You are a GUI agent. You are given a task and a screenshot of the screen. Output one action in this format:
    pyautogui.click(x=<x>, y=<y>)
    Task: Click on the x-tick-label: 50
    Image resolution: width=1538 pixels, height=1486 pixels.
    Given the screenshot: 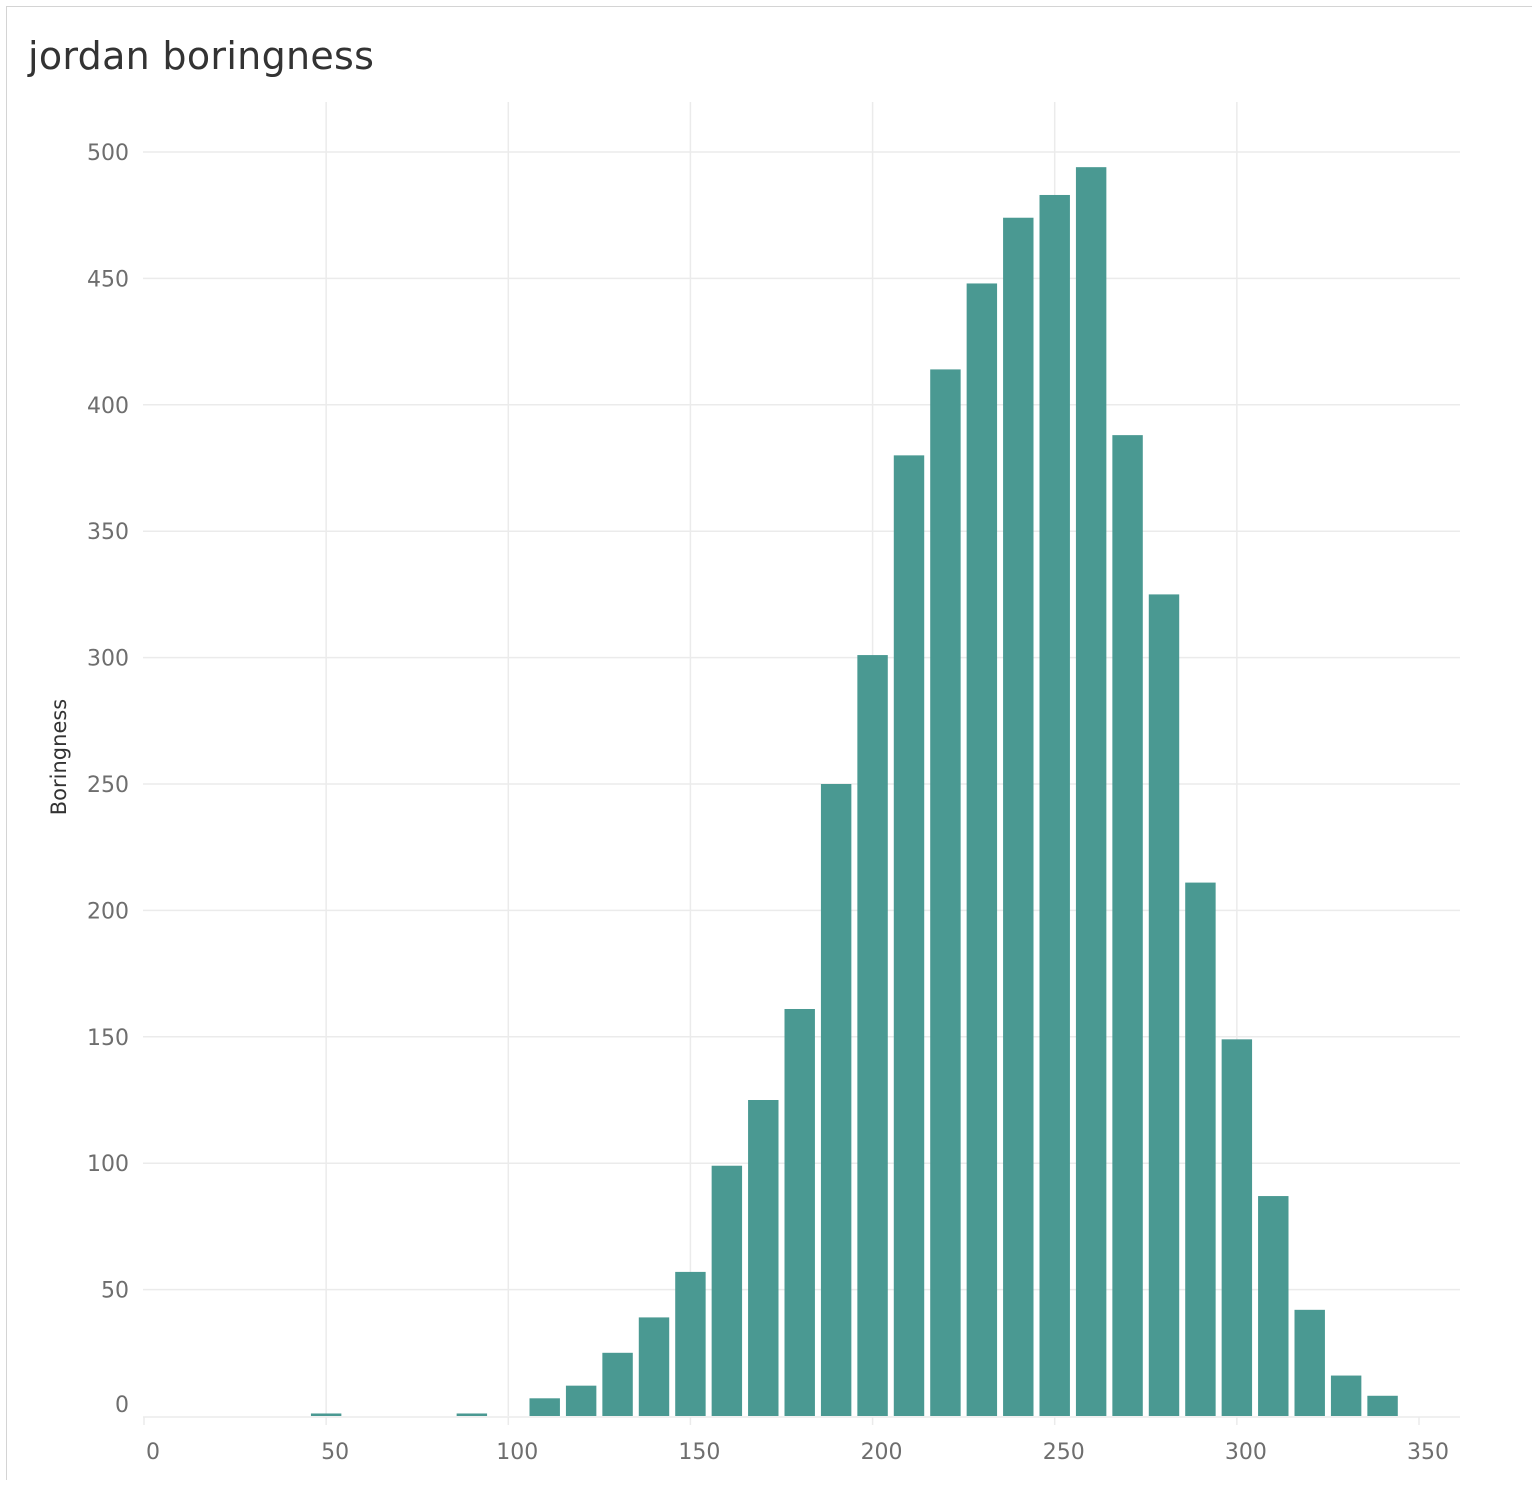 What is the action you would take?
    pyautogui.click(x=335, y=1452)
    